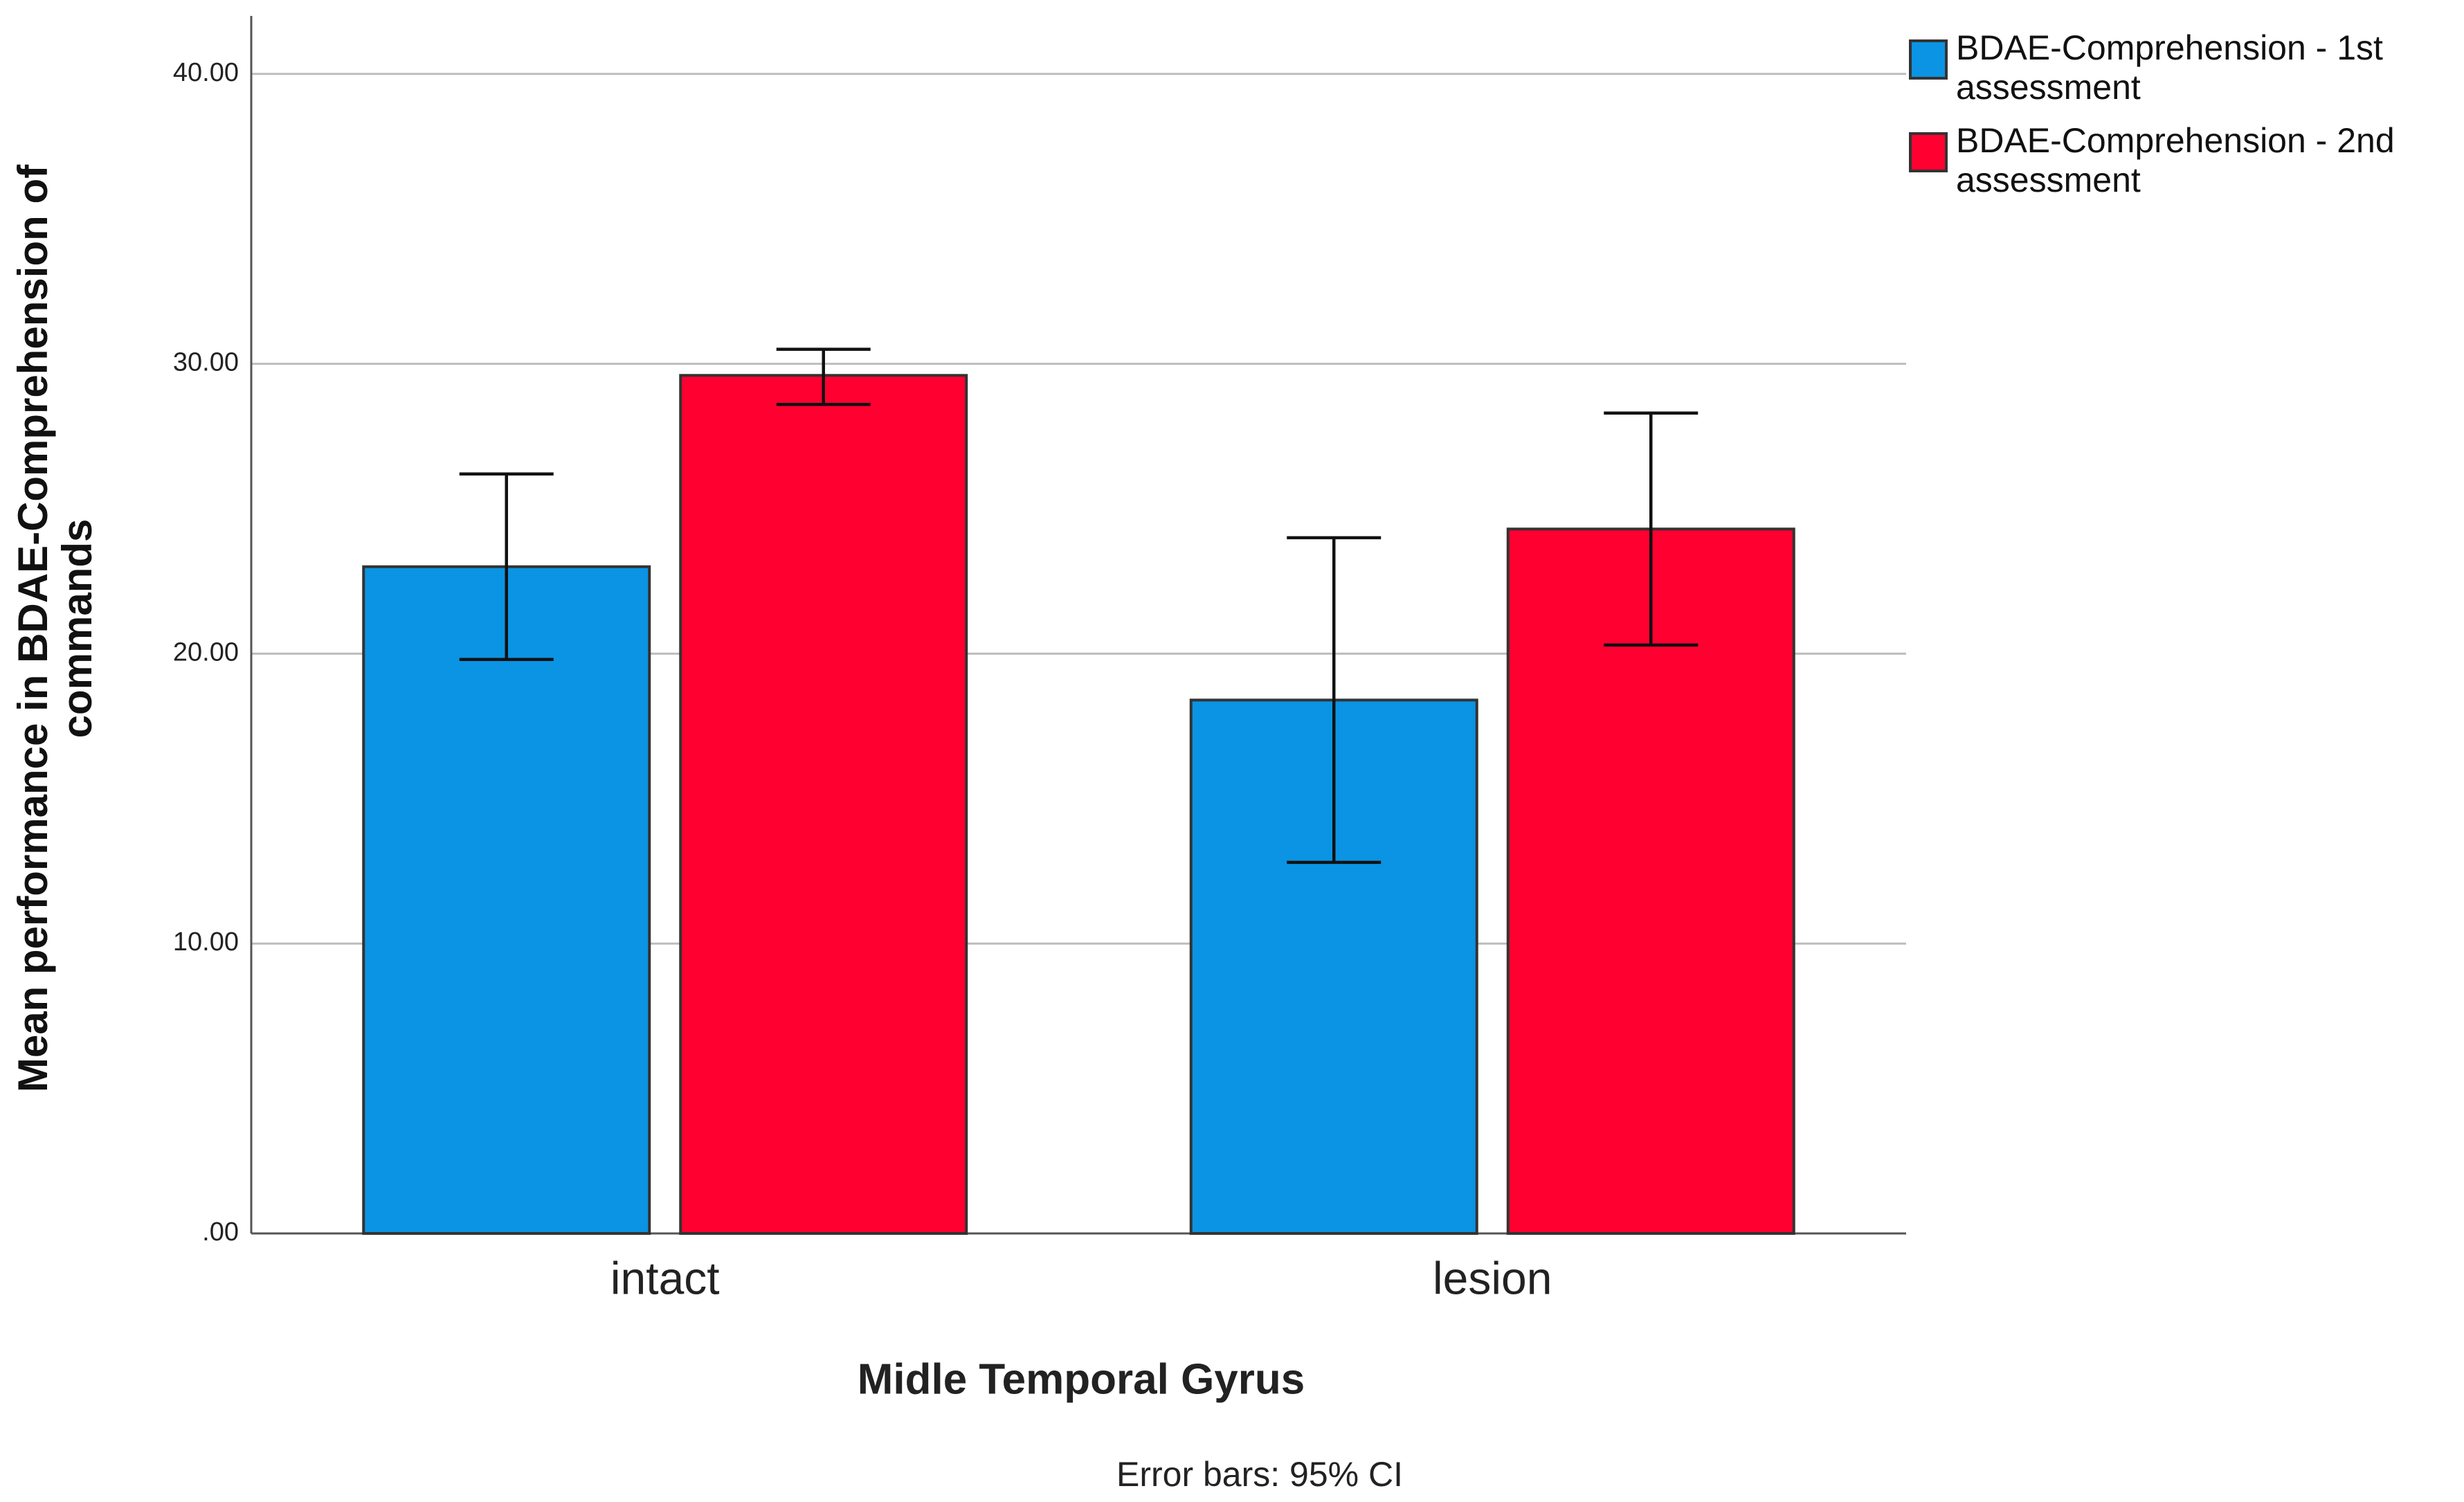 The image size is (2464, 1502). Describe the element at coordinates (1259, 1475) in the screenshot. I see `note: Error bars: 95% CI` at that location.